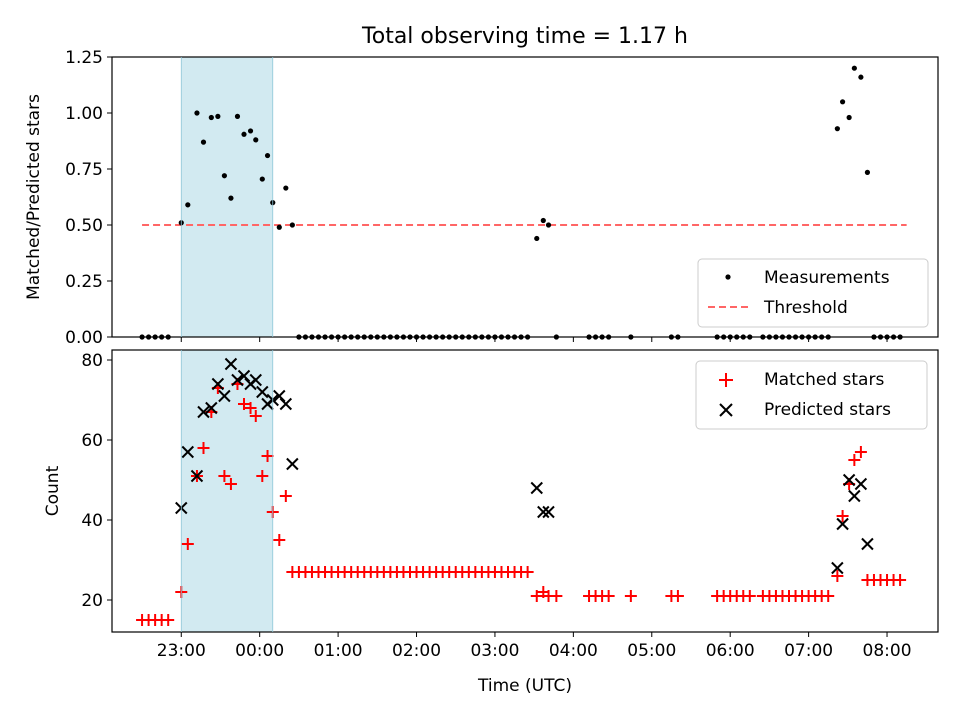 Image resolution: width=960 pixels, height=720 pixels. What do you see at coordinates (827, 278) in the screenshot?
I see `legend-measurements-label: Measurements` at bounding box center [827, 278].